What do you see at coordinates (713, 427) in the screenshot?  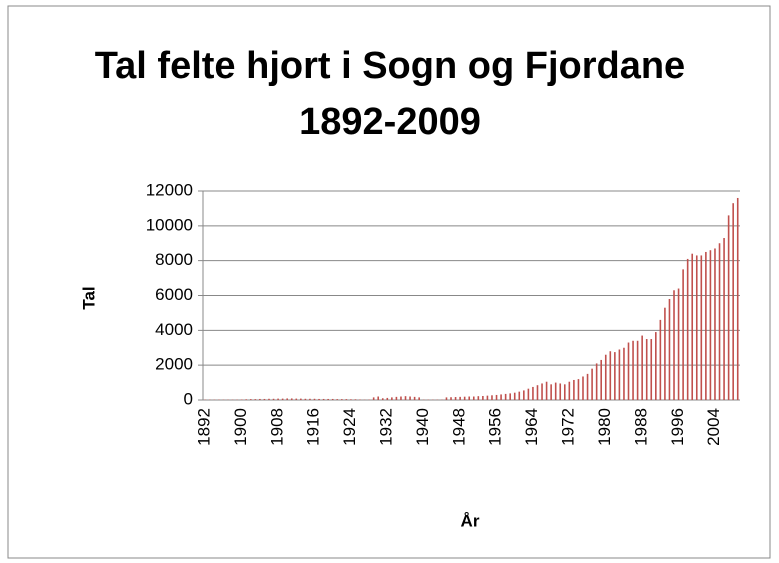 I see `x-tick-label: 2004` at bounding box center [713, 427].